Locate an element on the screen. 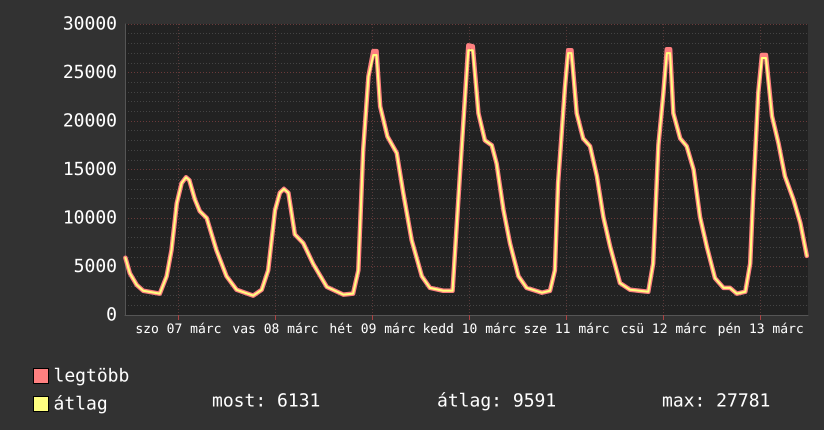  x-tick-label: sze 11 márc is located at coordinates (567, 329).